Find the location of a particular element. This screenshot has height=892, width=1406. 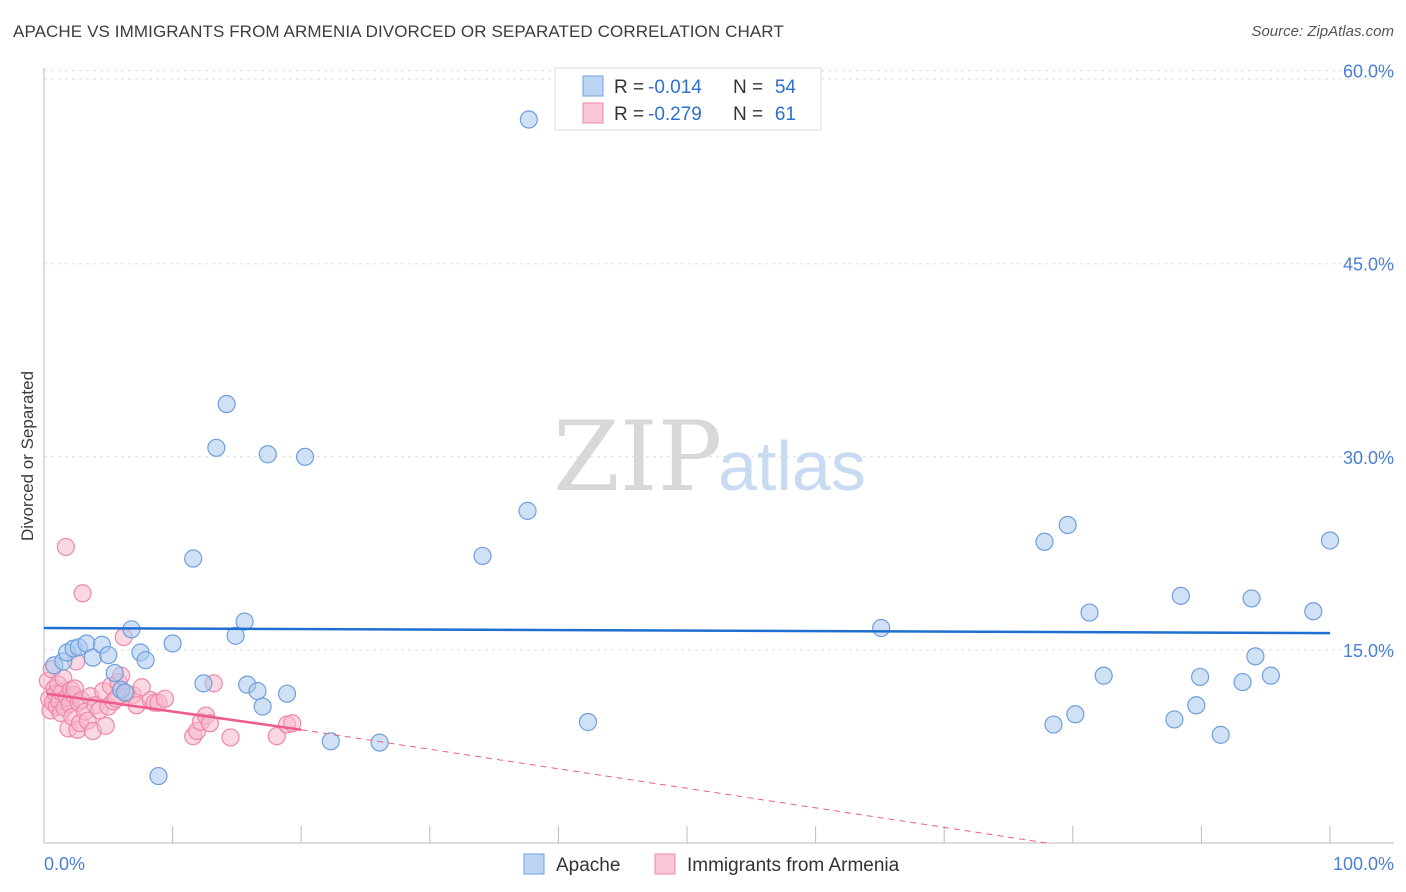

trendline-armenia is located at coordinates (174, 711).